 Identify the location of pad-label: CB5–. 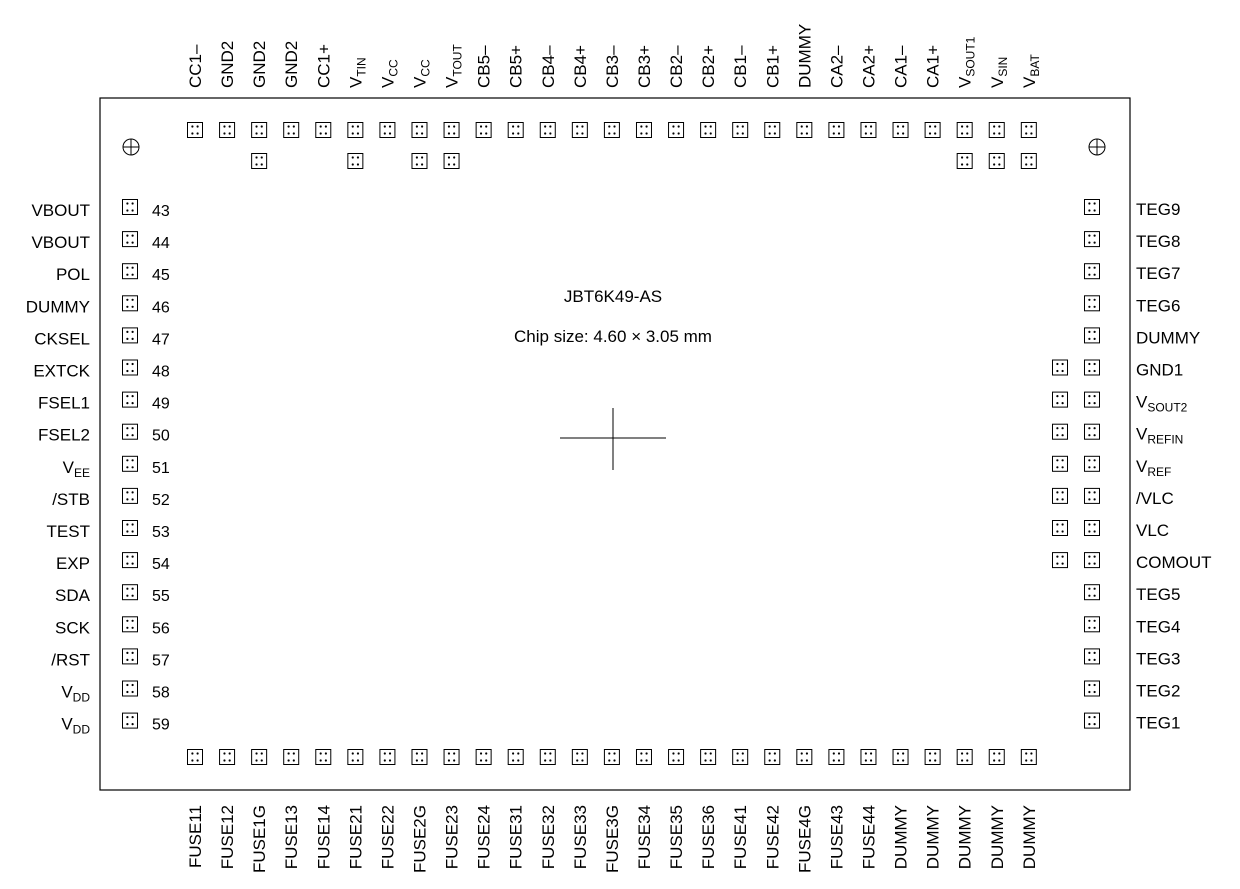
(484, 66).